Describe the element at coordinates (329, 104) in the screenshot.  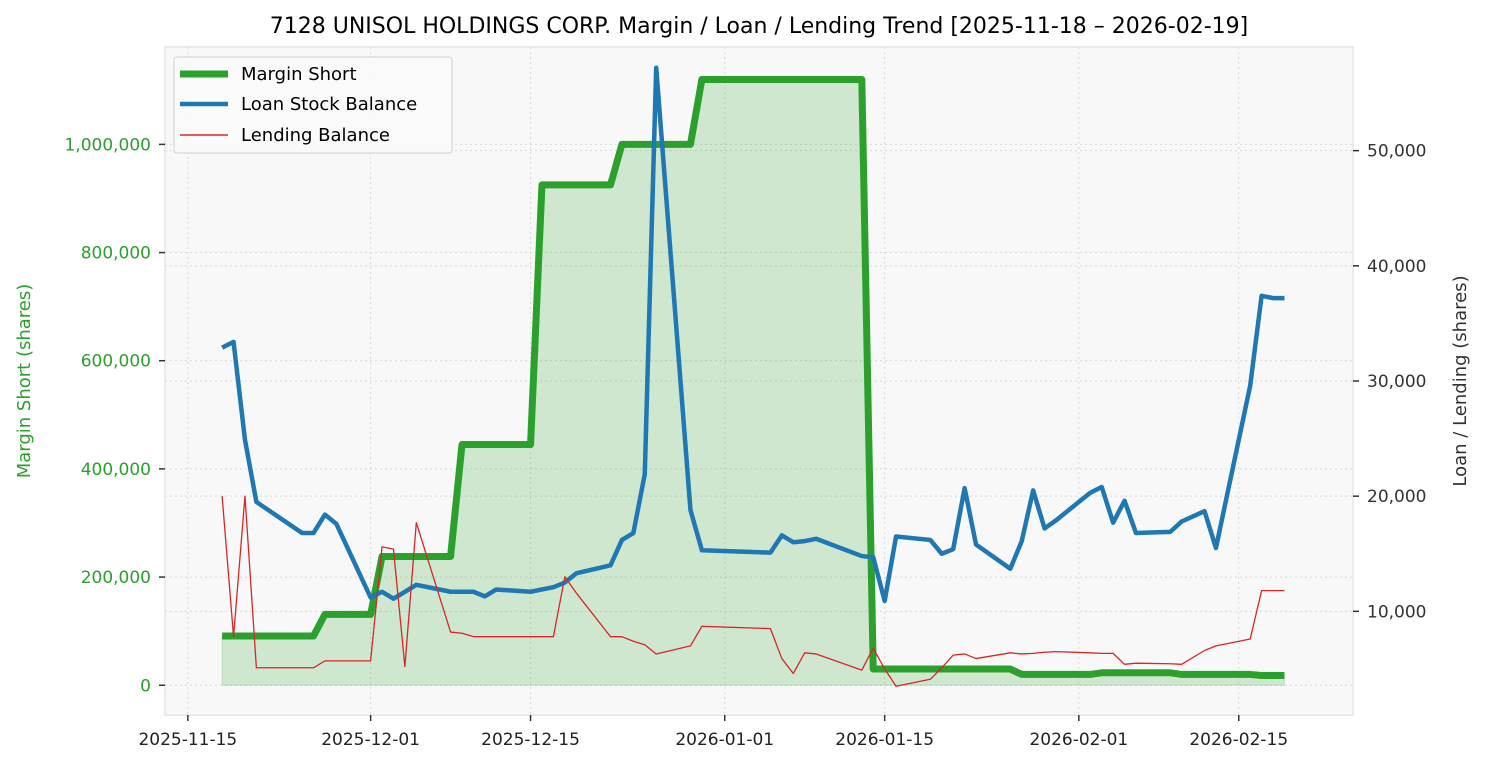
I see `legend-label-loan-stock-balance: Loan Stock Balance` at that location.